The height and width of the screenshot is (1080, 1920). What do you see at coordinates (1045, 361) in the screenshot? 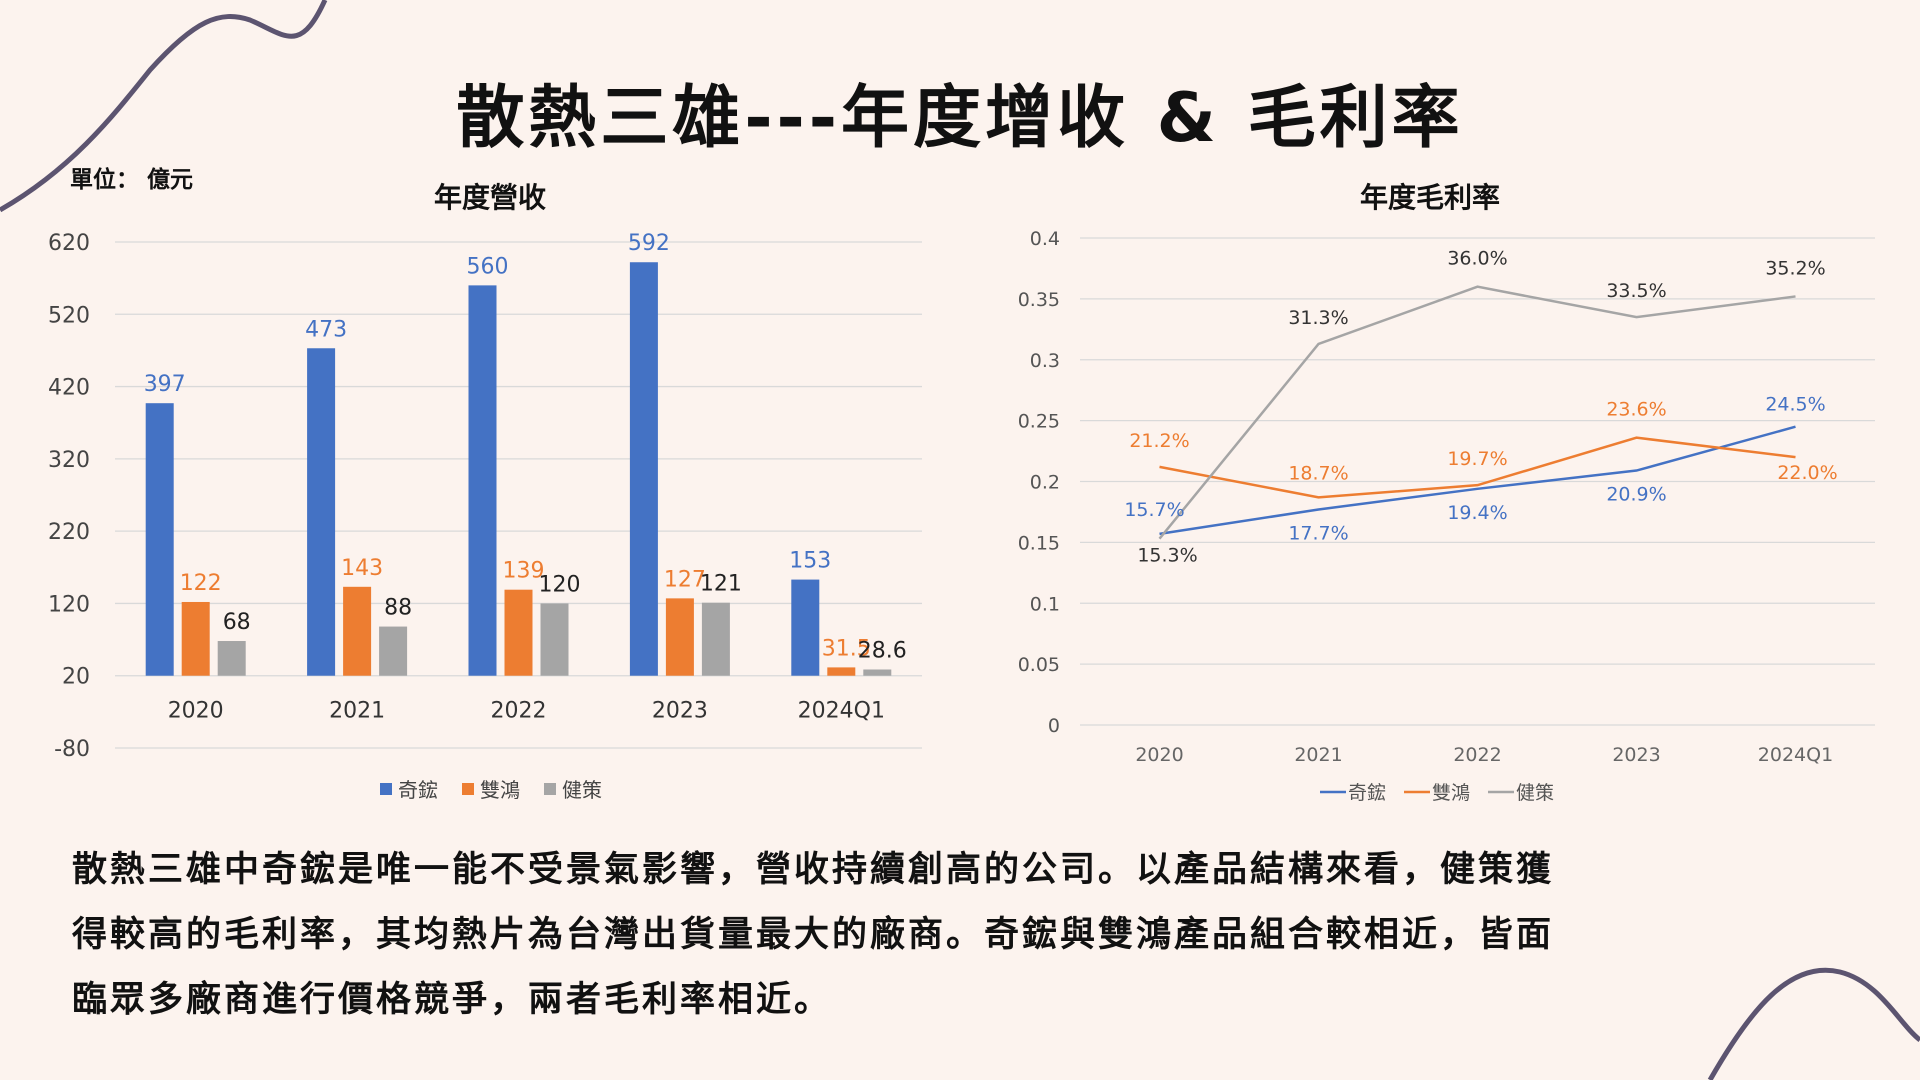
I see `y-tick-label: 0.3` at bounding box center [1045, 361].